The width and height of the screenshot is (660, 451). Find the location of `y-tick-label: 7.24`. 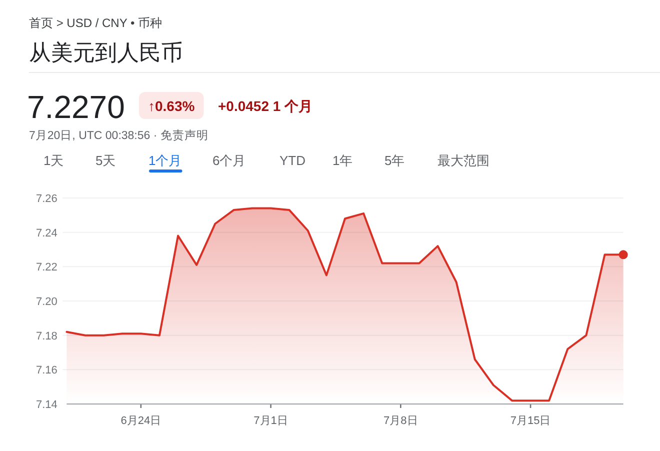

y-tick-label: 7.24 is located at coordinates (47, 233).